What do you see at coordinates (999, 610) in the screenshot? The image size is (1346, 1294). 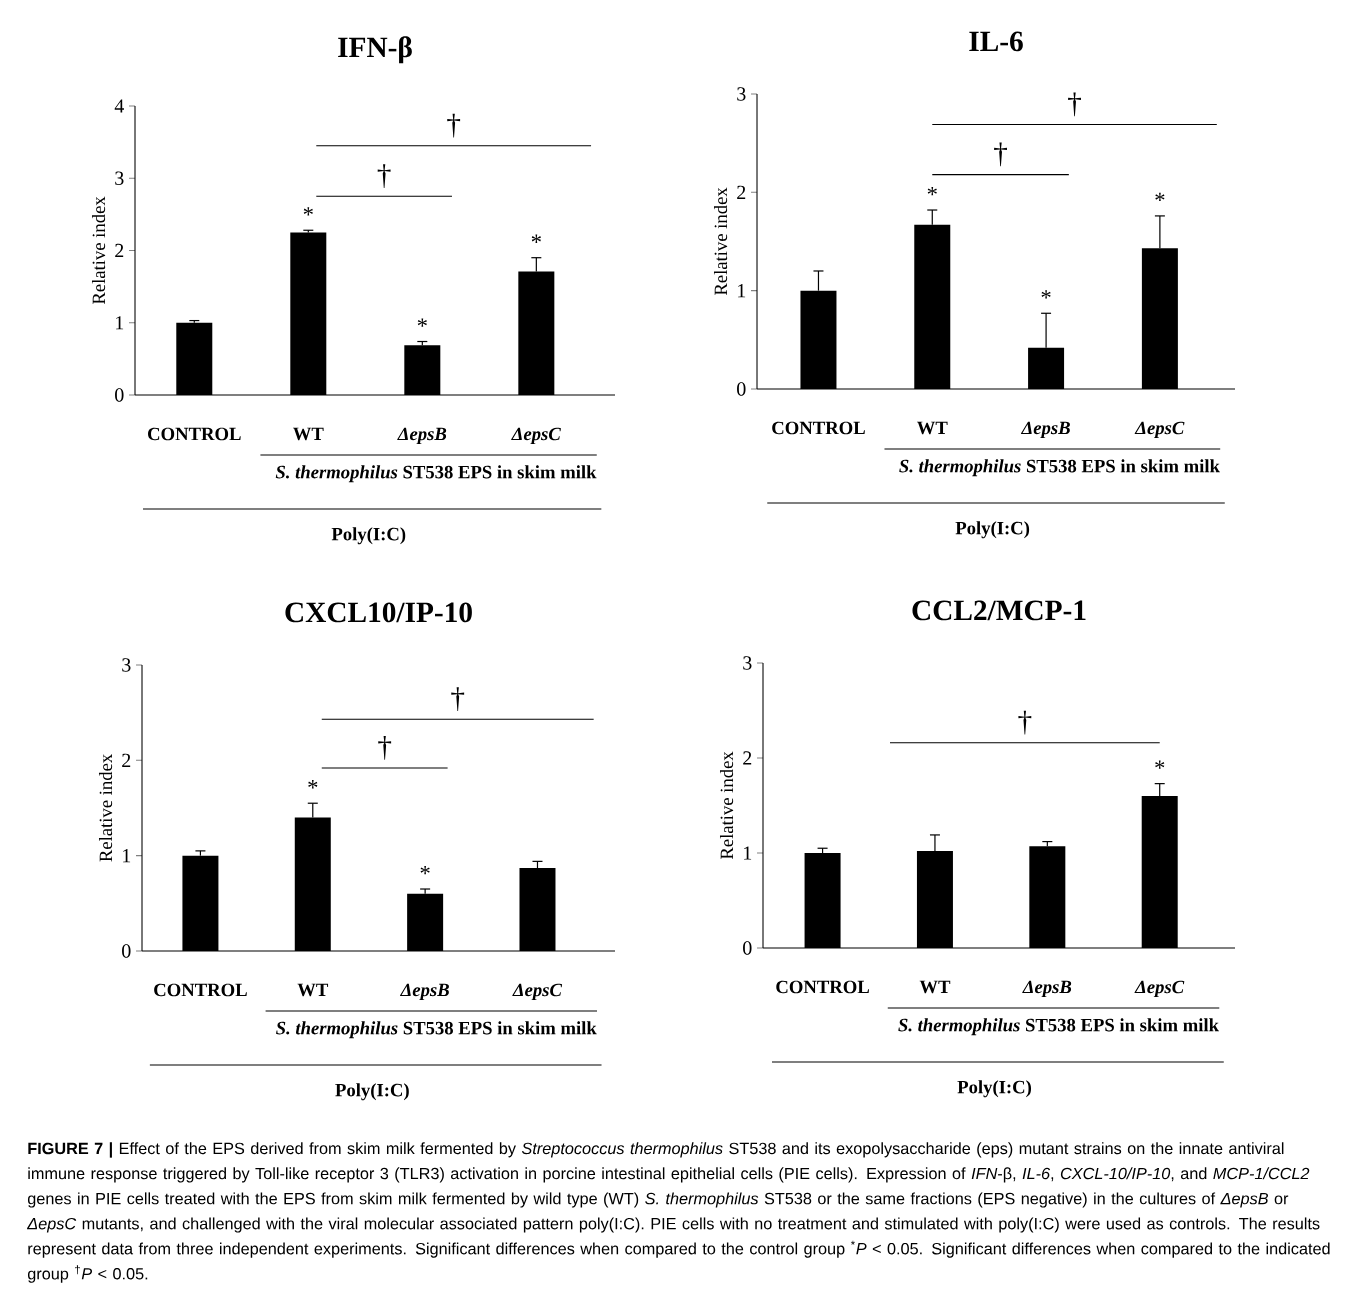 I see `chart-title: CCL2/MCP-1` at bounding box center [999, 610].